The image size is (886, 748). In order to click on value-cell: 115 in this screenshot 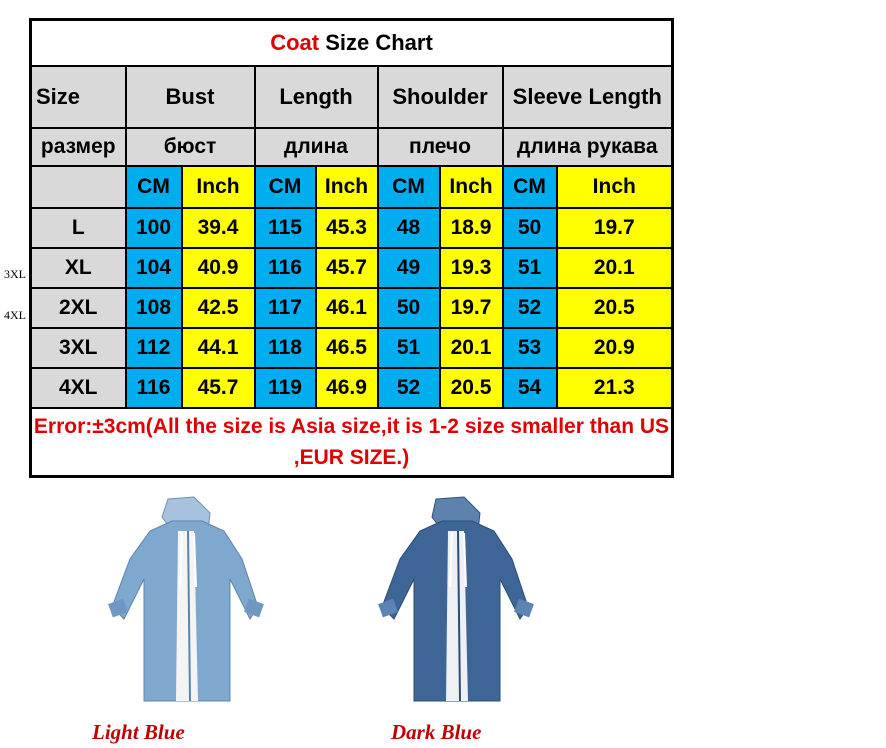, I will do `click(285, 228)`.